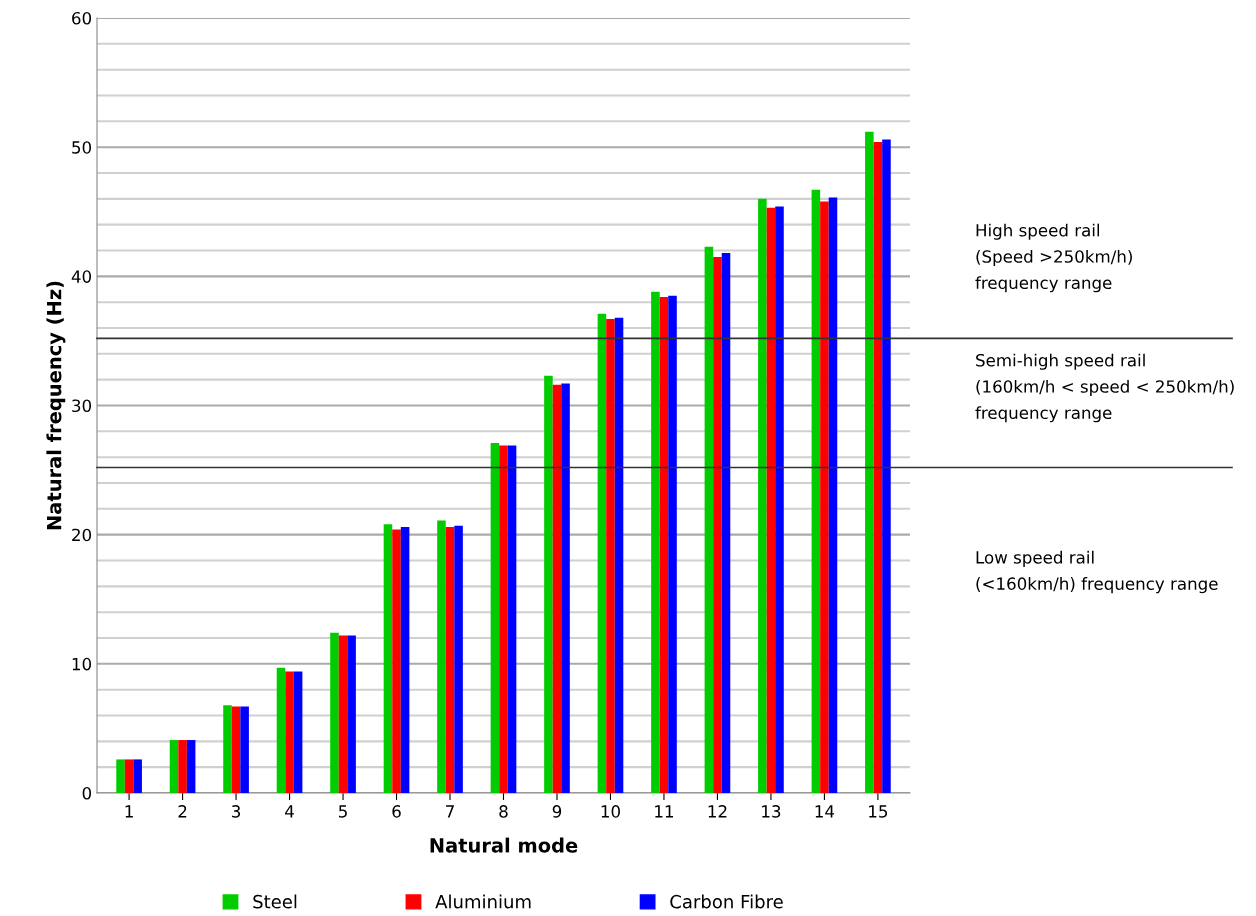 The width and height of the screenshot is (1256, 916). What do you see at coordinates (610, 811) in the screenshot?
I see `x-tick-label: 10` at bounding box center [610, 811].